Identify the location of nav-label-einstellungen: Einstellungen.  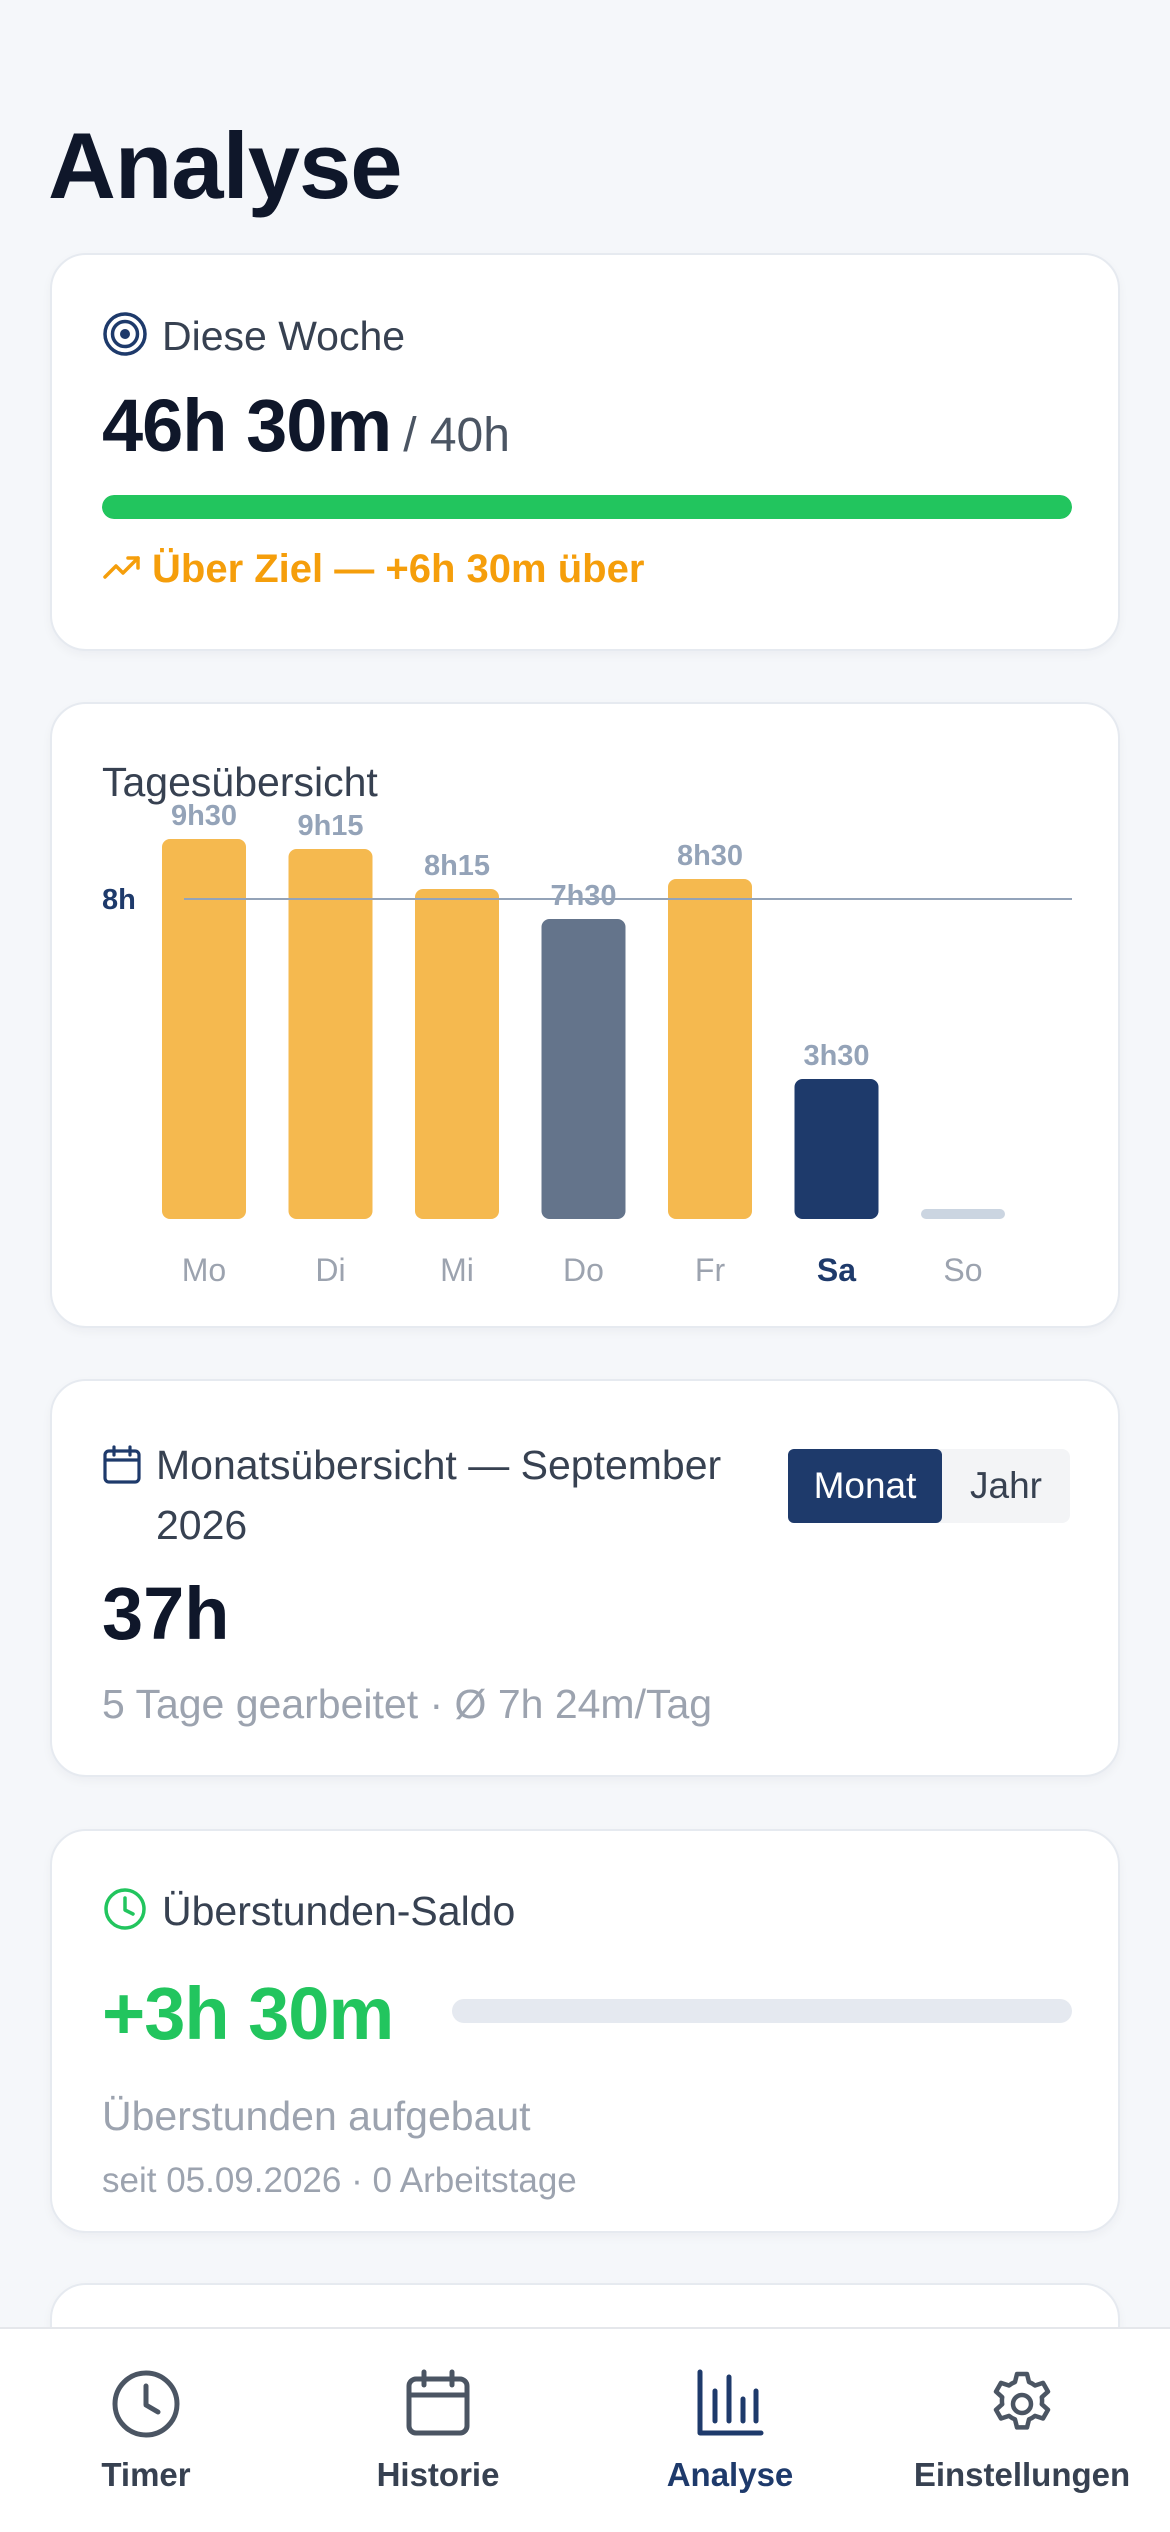
(1022, 2474).